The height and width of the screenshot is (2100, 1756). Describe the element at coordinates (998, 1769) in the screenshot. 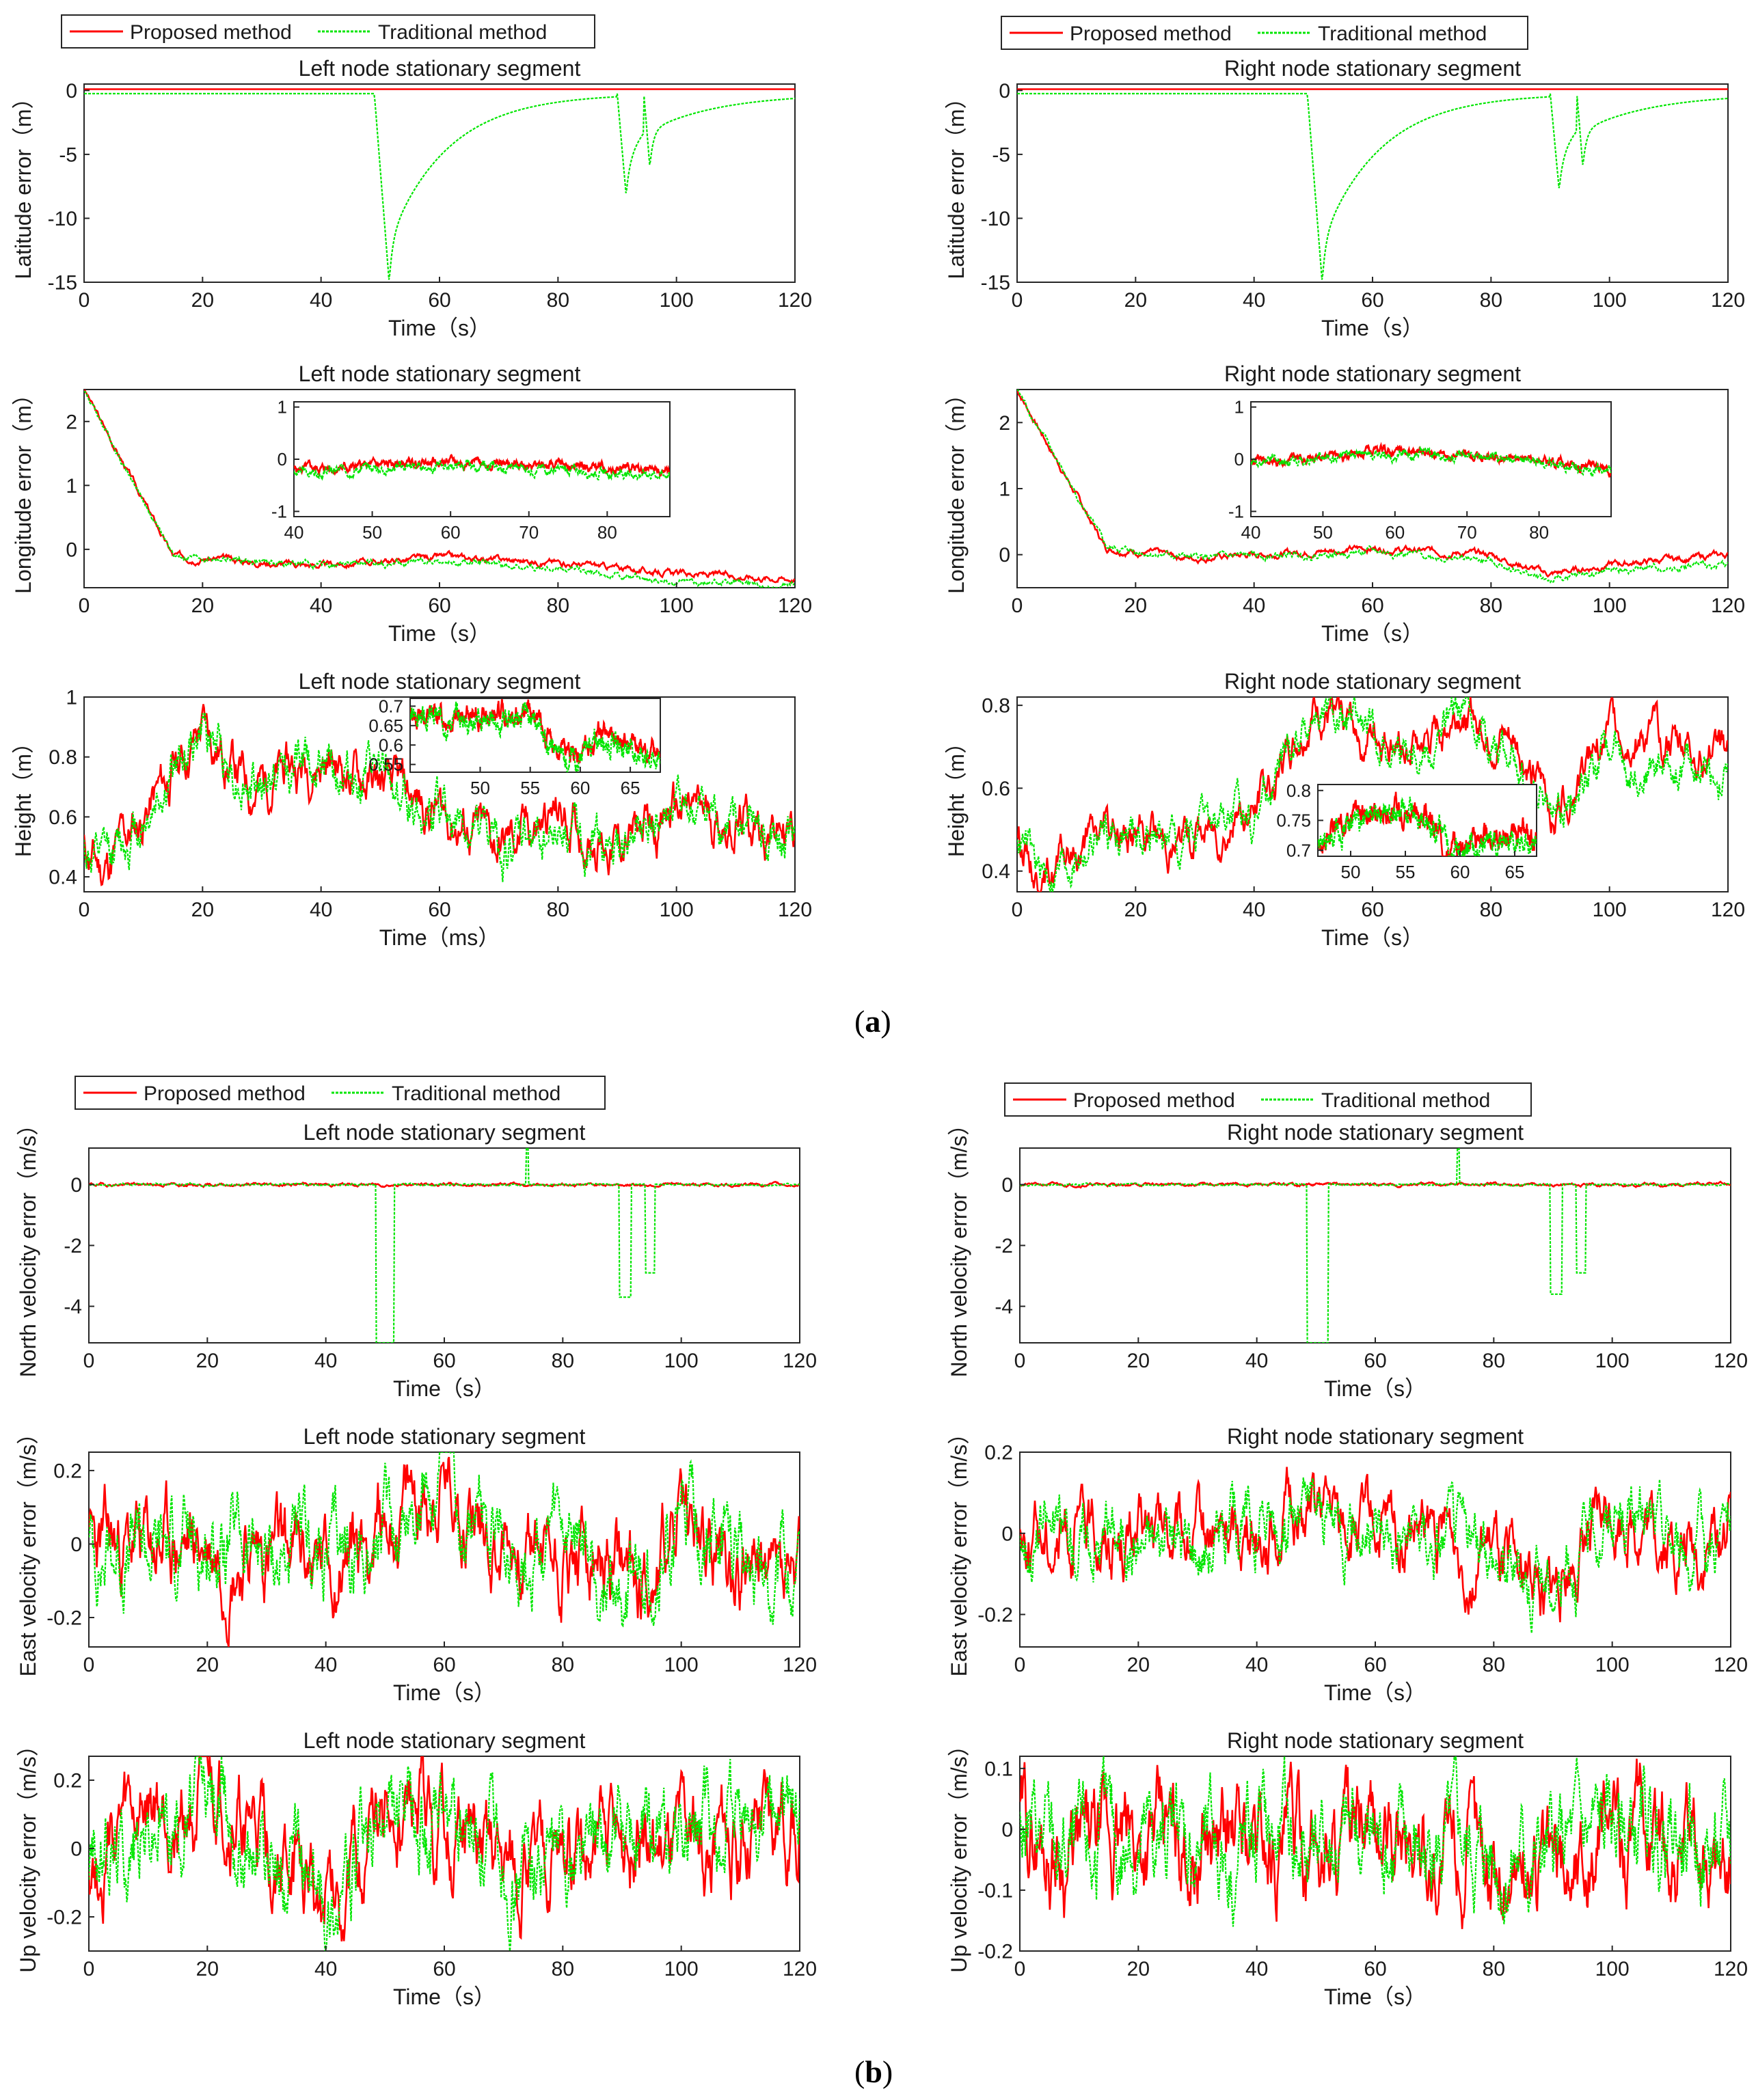

I see `y-tick-label: 0.1` at that location.